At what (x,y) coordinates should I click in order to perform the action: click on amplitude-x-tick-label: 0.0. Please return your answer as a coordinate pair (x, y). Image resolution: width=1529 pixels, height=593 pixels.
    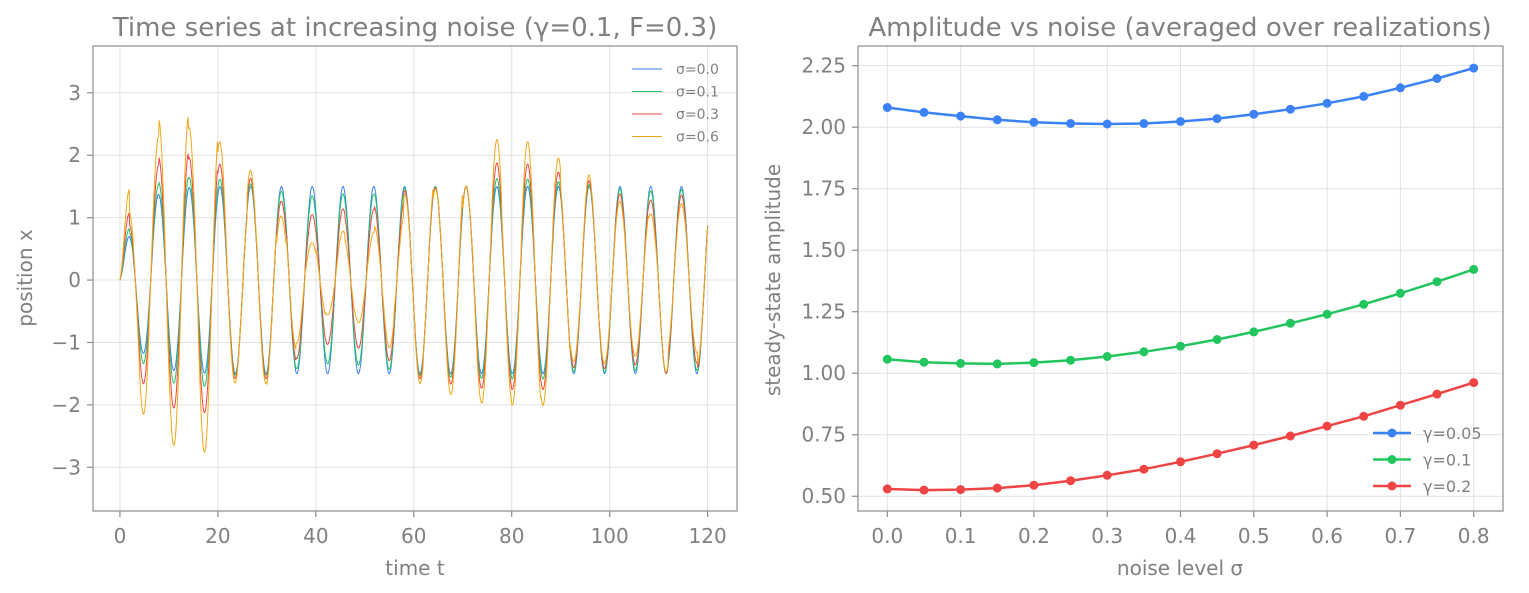
    Looking at the image, I should click on (887, 536).